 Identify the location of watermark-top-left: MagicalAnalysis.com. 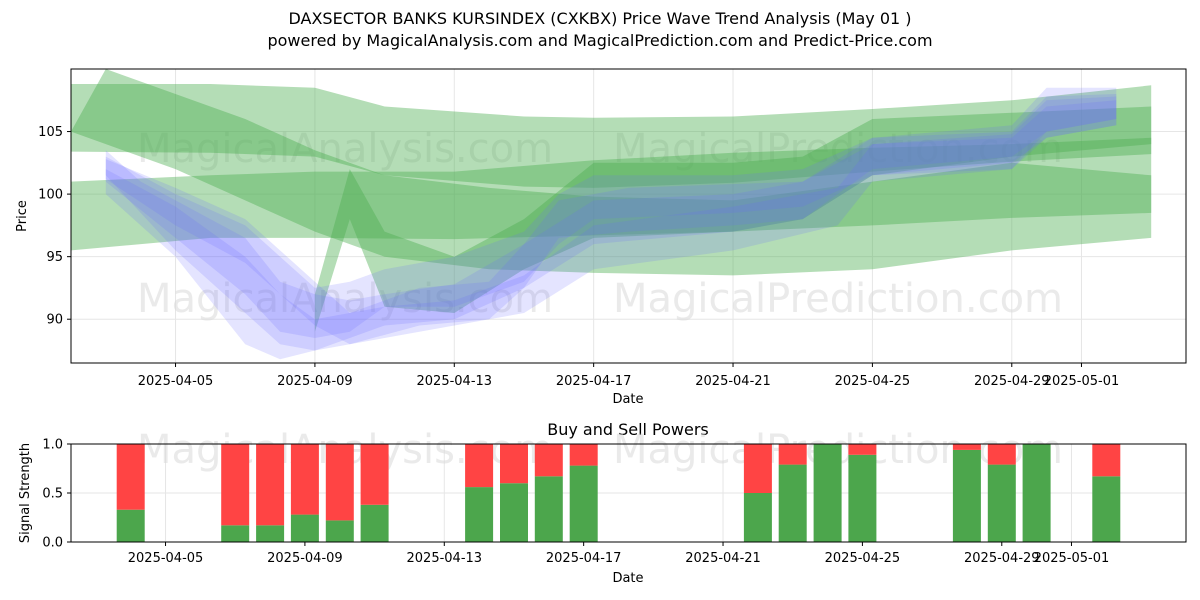
(345, 149).